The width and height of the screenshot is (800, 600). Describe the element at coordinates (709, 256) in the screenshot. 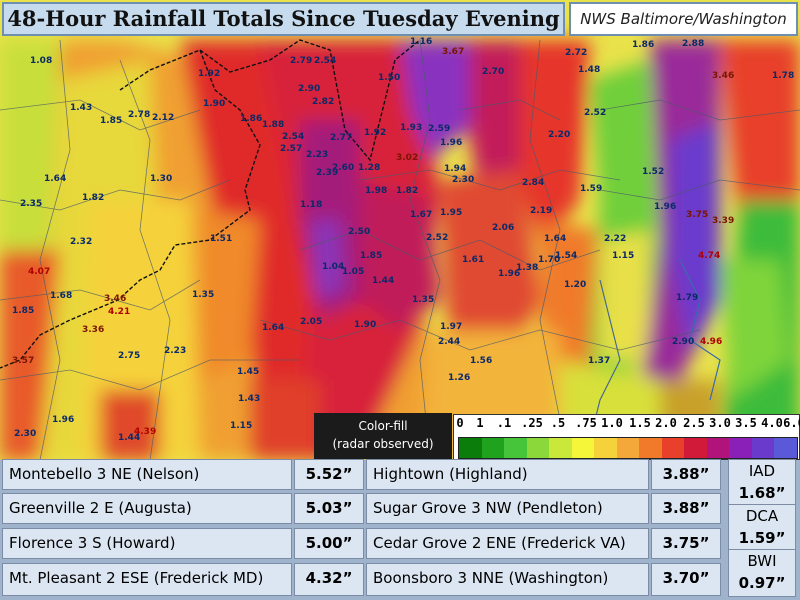

I see `rainfall-point-label: 4.74` at that location.